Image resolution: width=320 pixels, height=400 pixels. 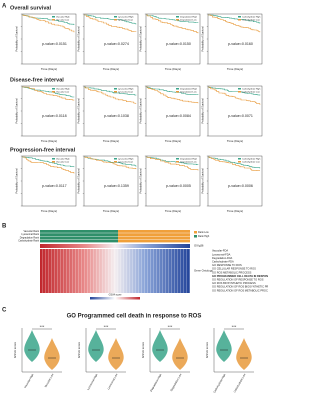 What do you see at coordinates (223, 261) in the screenshot?
I see `term-label: Carbohydrate-FDA` at bounding box center [223, 261].